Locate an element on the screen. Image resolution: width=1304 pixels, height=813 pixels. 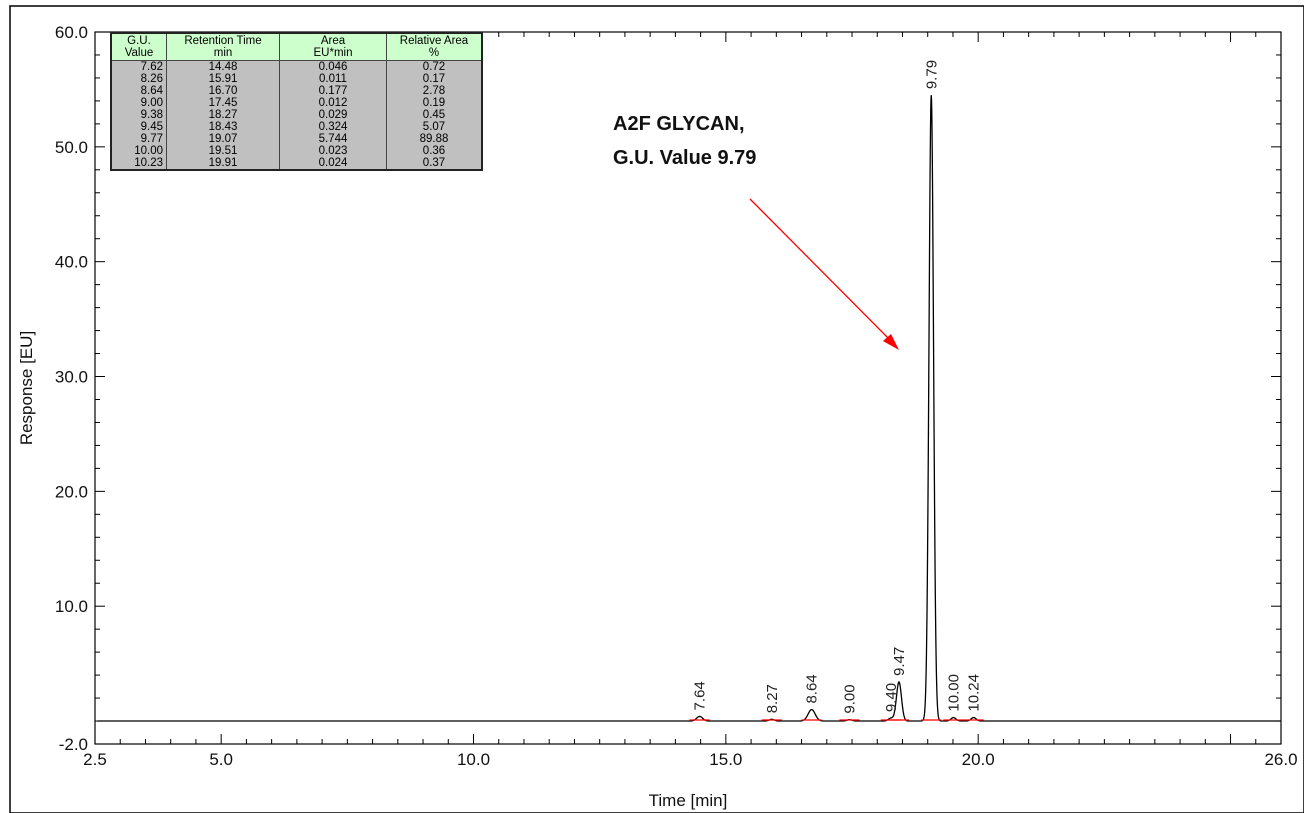
table-cell: 0.17 is located at coordinates (434, 79).